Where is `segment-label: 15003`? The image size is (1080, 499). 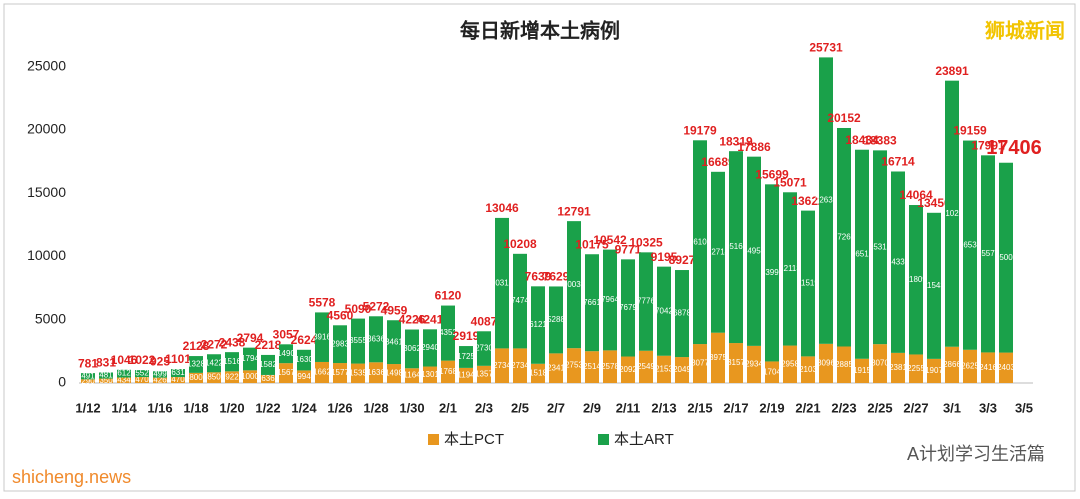 segment-label: 15003 is located at coordinates (1006, 257).